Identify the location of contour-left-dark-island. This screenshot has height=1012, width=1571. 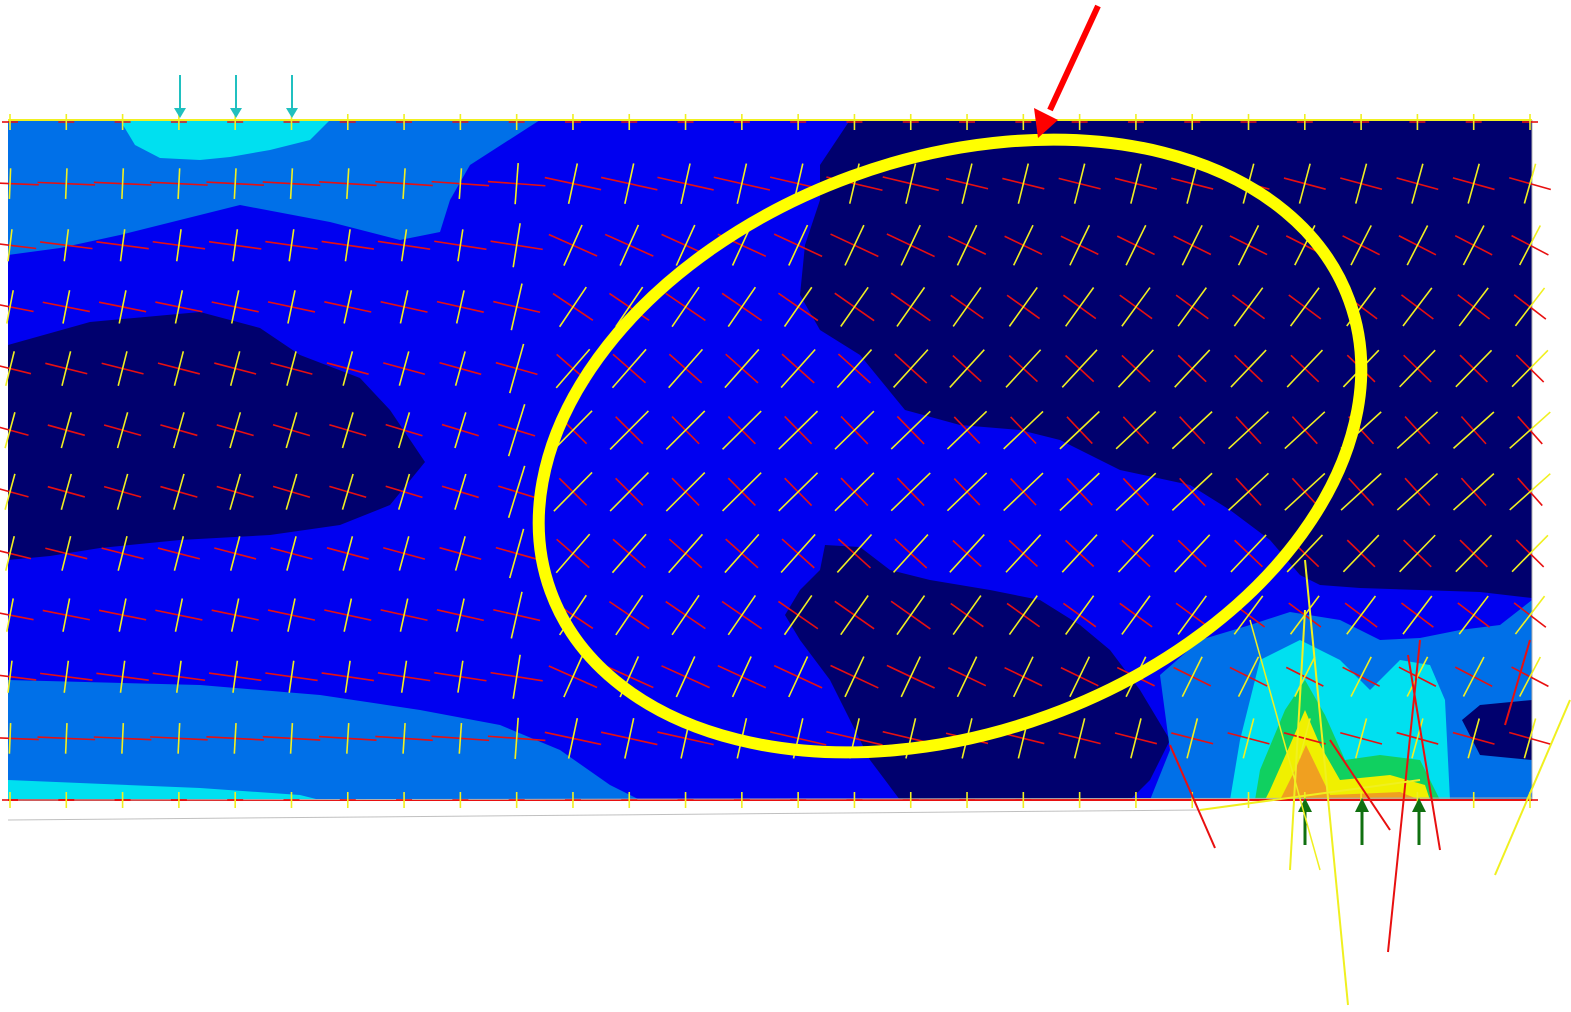
(216, 436).